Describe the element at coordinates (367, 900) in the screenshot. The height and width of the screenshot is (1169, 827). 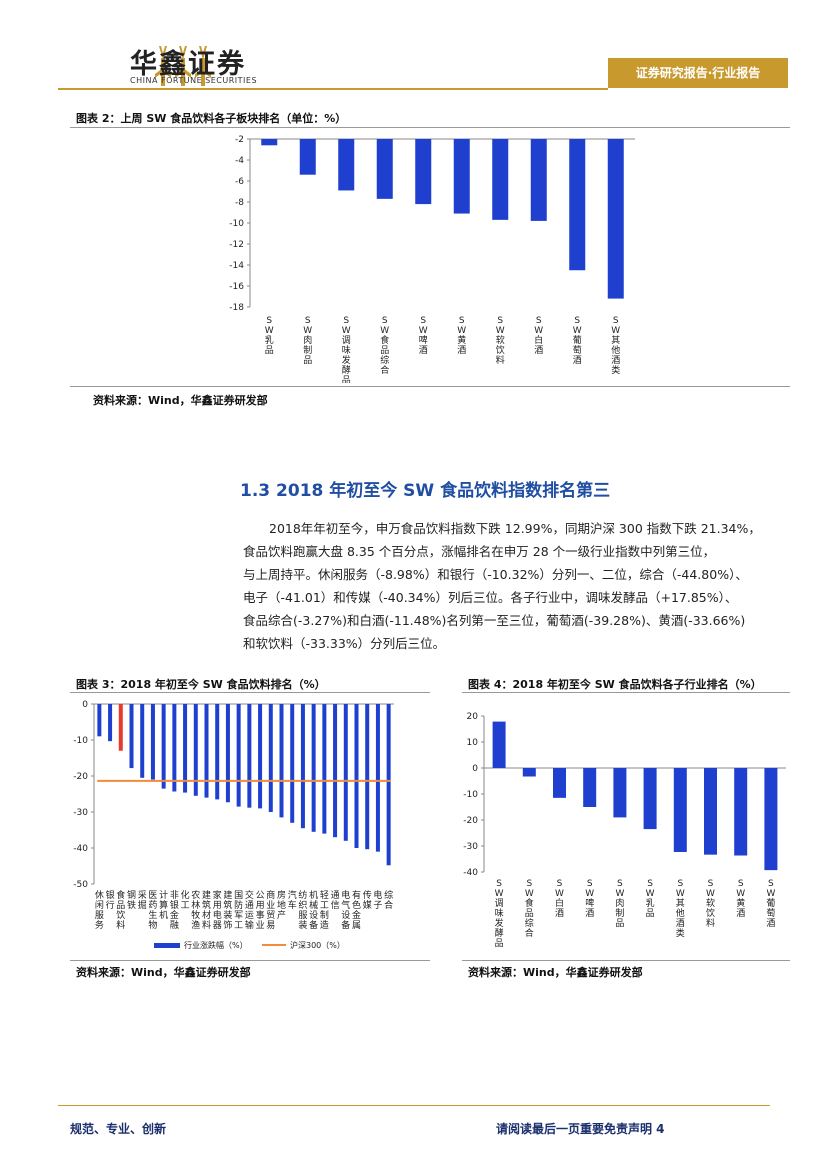
I see `chart3-x-tick-label: 传媒` at that location.